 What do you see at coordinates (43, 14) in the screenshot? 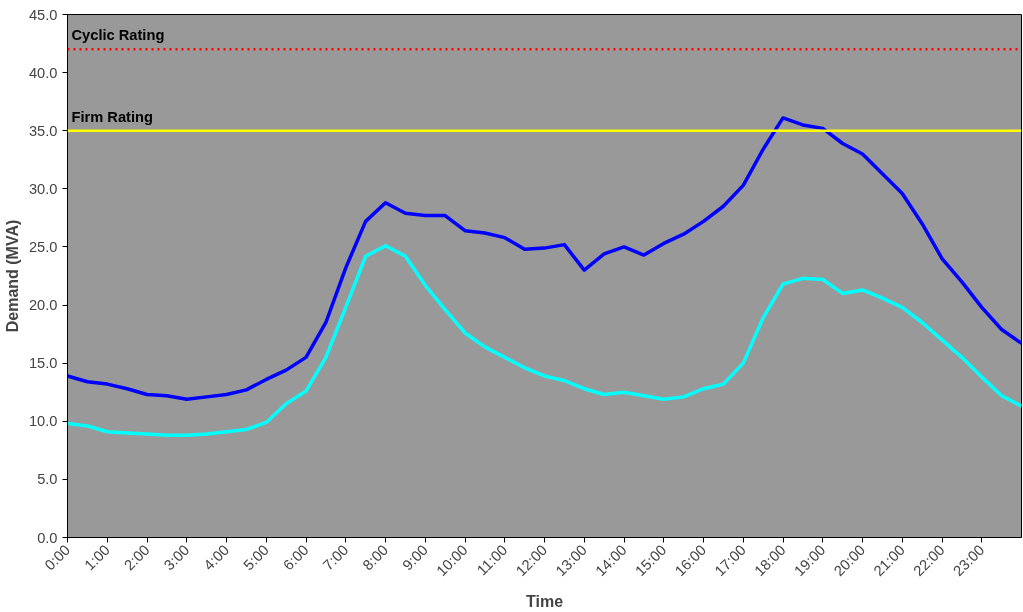
I see `y-tick-label: 45.0` at bounding box center [43, 14].